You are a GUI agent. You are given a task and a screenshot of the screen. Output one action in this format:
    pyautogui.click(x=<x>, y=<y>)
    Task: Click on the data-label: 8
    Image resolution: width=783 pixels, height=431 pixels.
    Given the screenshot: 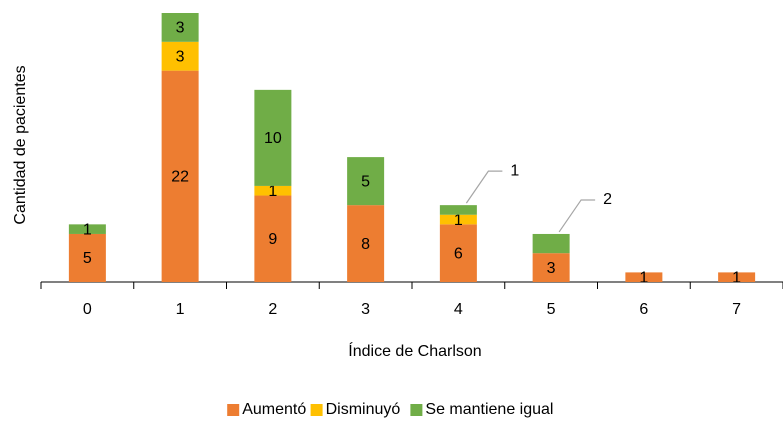 What is the action you would take?
    pyautogui.click(x=365, y=244)
    